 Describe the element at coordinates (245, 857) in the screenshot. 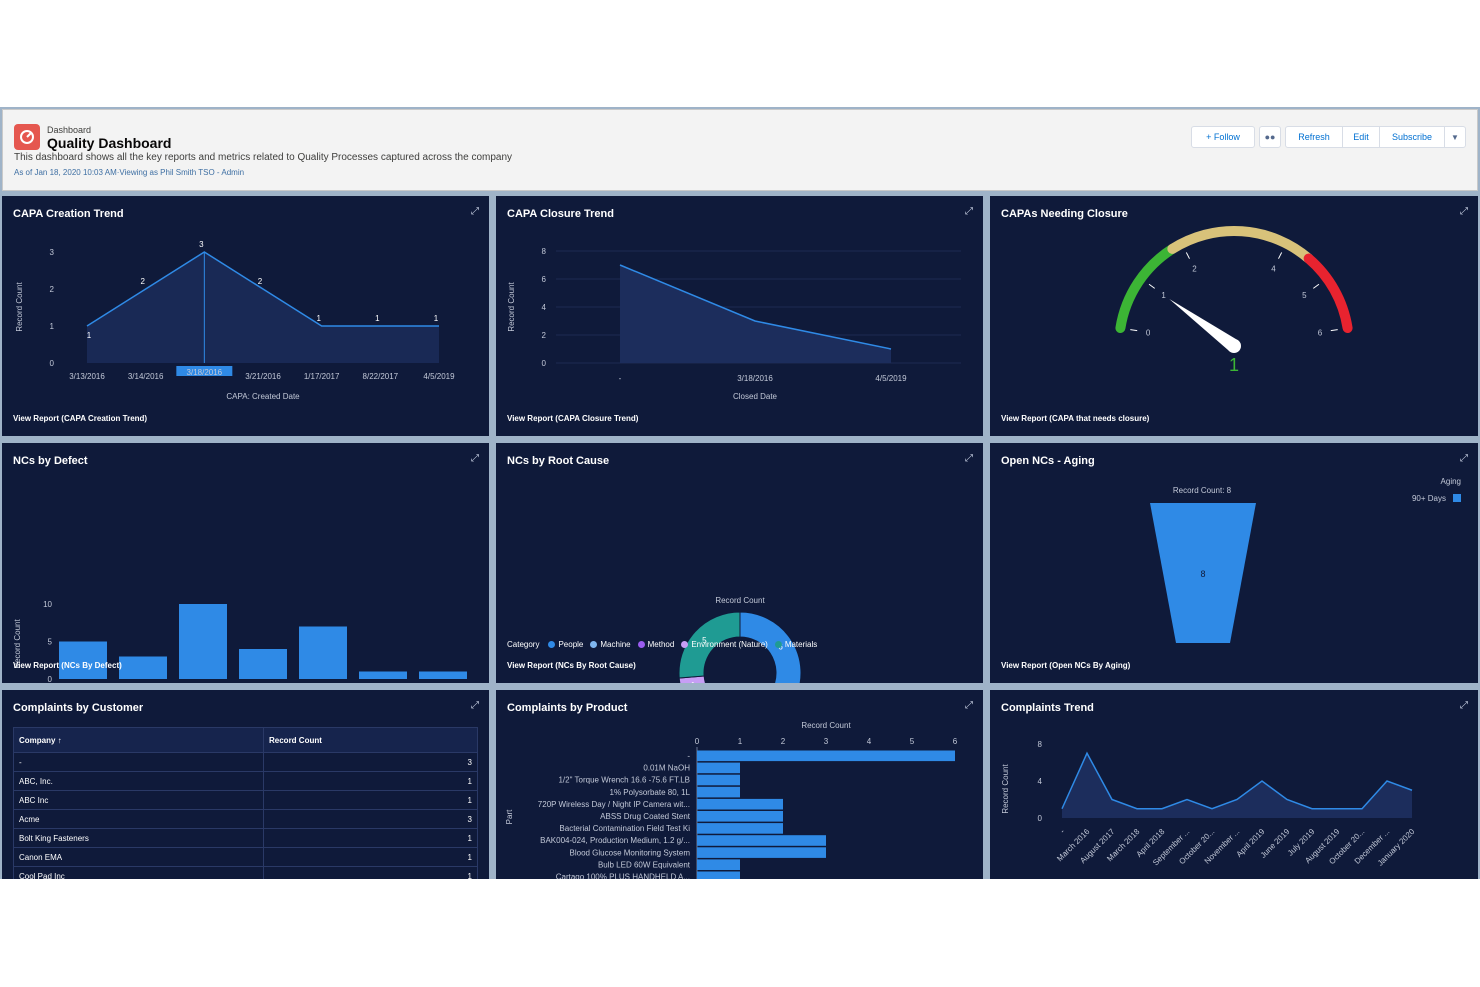

I see `table-row: Canon EMA 1` at that location.